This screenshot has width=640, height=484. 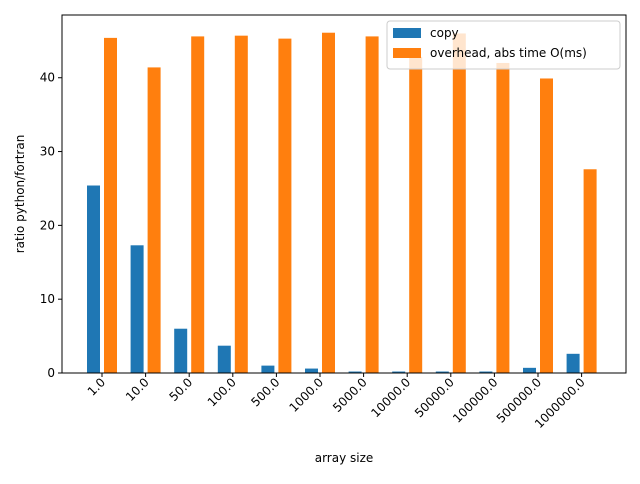 I want to click on x-tick-label: 50.0, so click(x=181, y=389).